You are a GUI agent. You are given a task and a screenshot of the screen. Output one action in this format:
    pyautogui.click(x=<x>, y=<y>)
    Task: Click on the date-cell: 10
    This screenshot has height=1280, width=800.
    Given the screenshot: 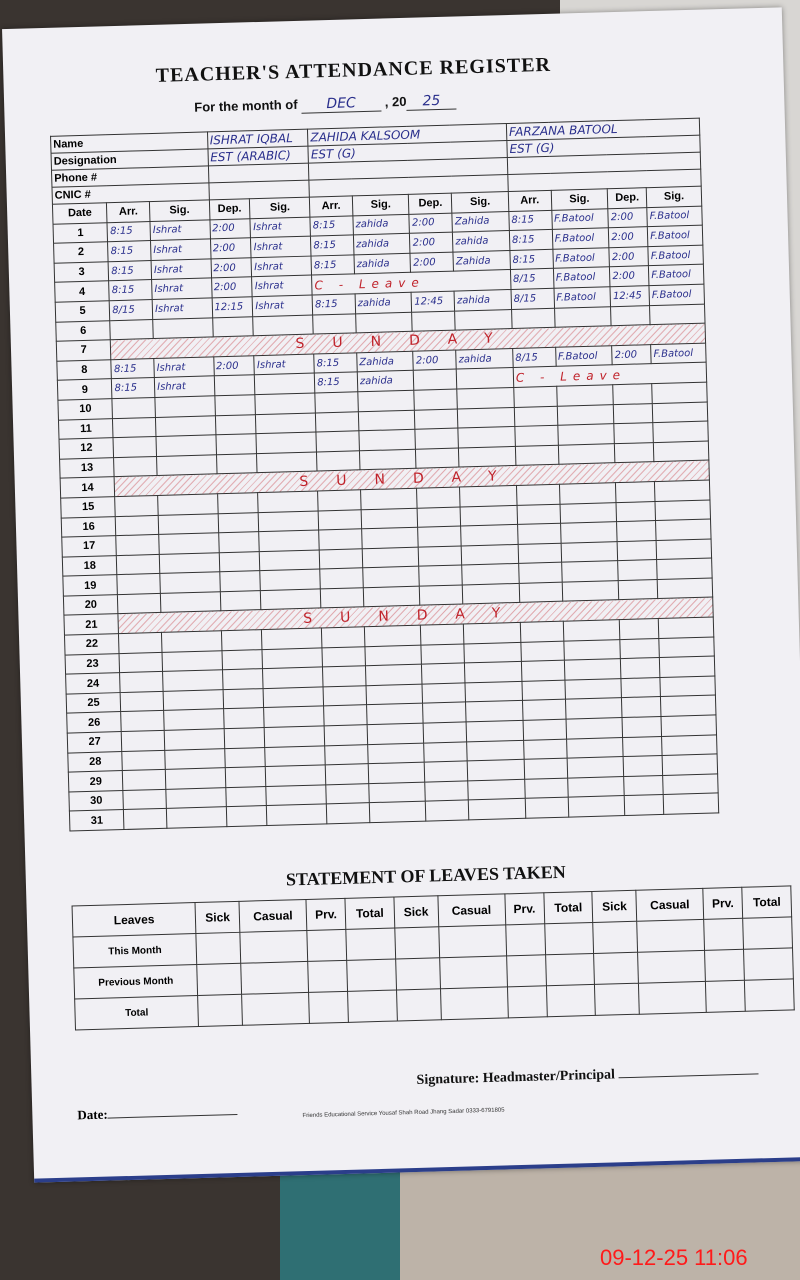 What is the action you would take?
    pyautogui.click(x=85, y=409)
    